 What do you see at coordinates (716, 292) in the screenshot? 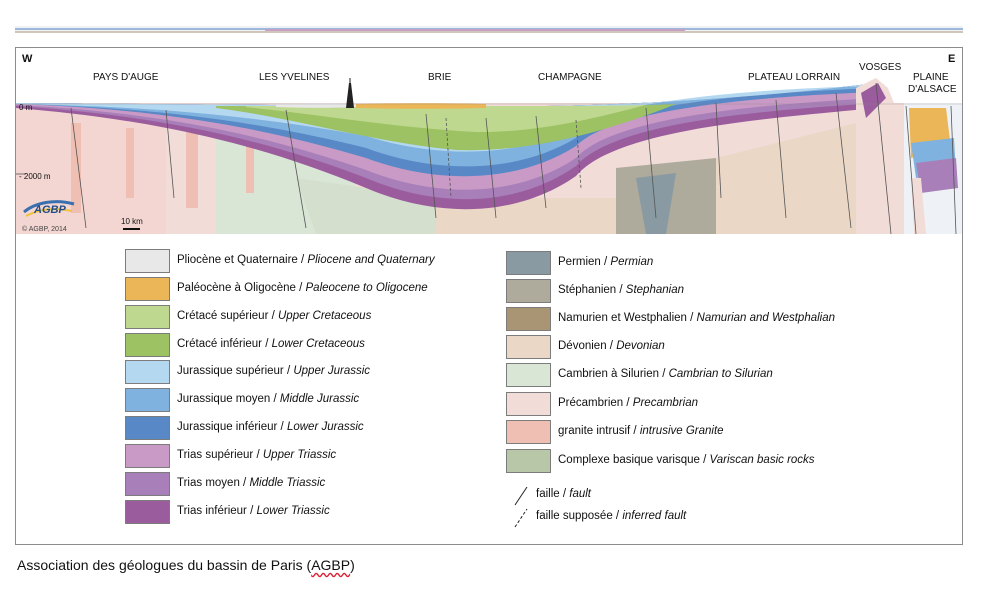
I see `legend-item: Stéphanien / Stephanian` at bounding box center [716, 292].